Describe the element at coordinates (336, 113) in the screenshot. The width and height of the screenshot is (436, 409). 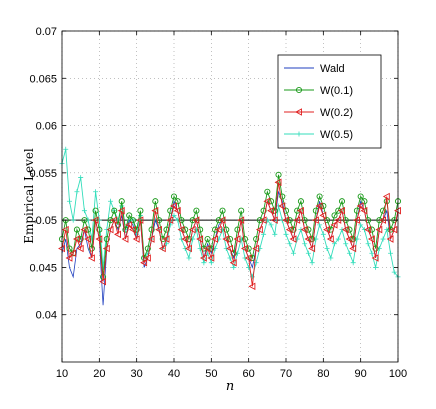
I see `legend-label-w-0-2: W(0.2)` at that location.